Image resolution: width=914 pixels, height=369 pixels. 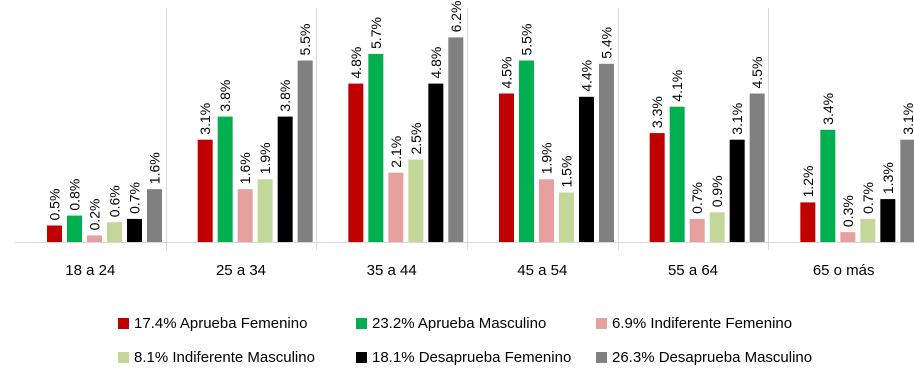 What do you see at coordinates (95, 214) in the screenshot?
I see `data-label: 0.2%` at bounding box center [95, 214].